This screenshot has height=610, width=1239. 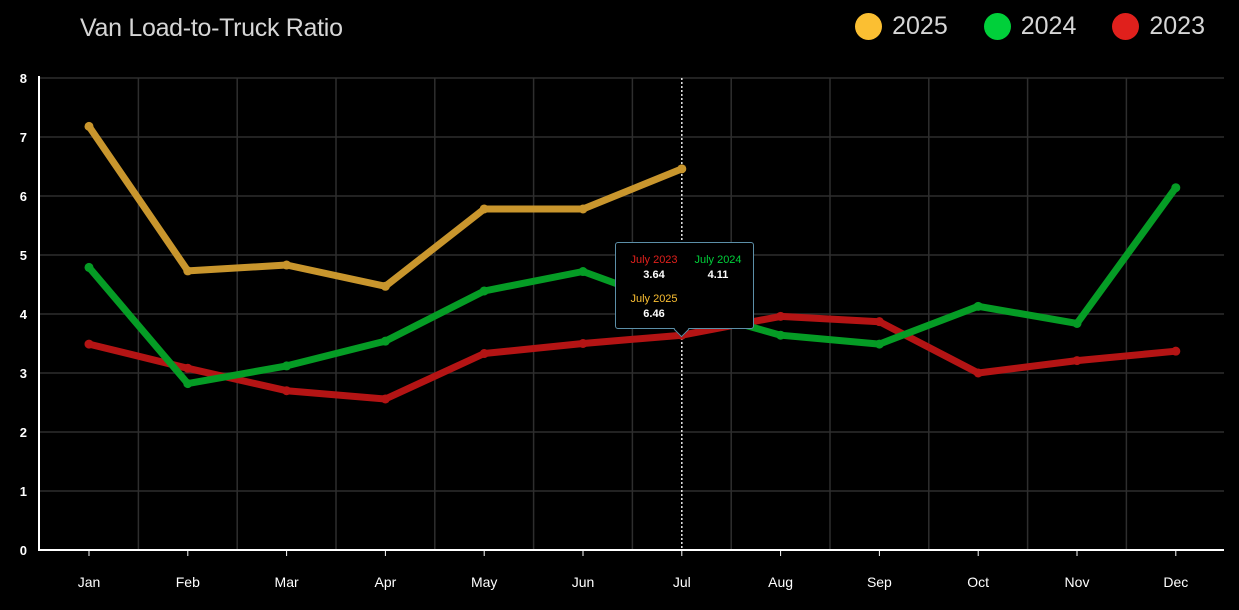 I want to click on data-point-2024-jan, so click(x=89, y=267).